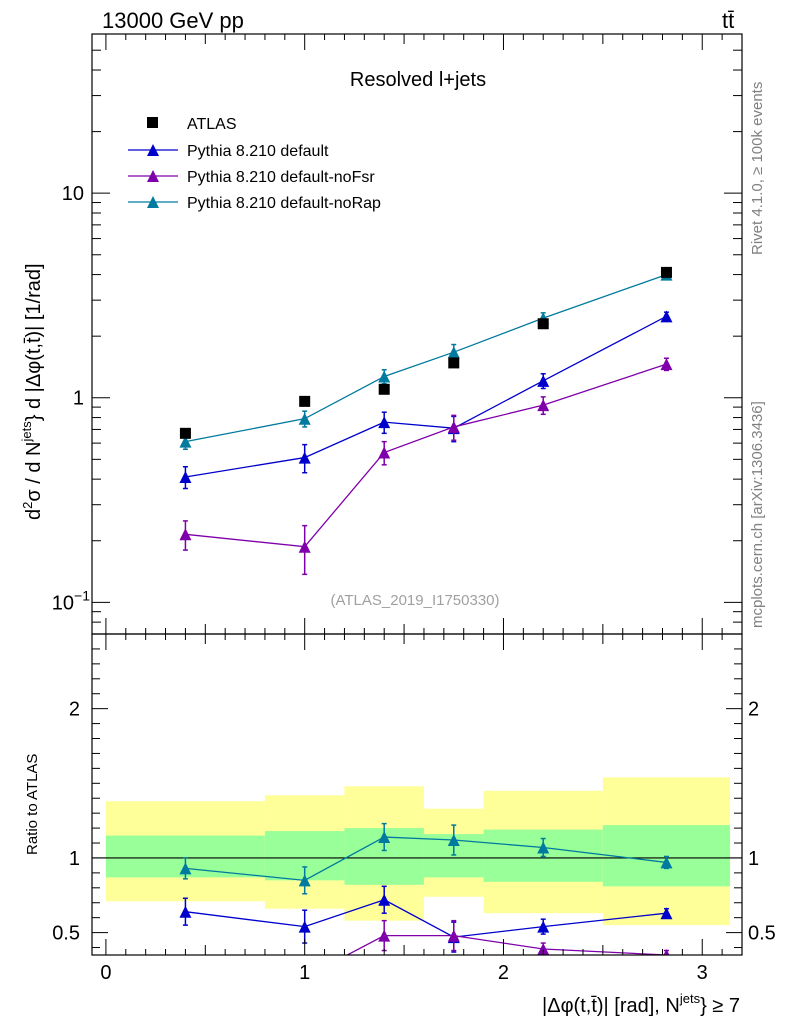  I want to click on analysis-watermark: (ATLAS_2019_I1750330), so click(414, 600).